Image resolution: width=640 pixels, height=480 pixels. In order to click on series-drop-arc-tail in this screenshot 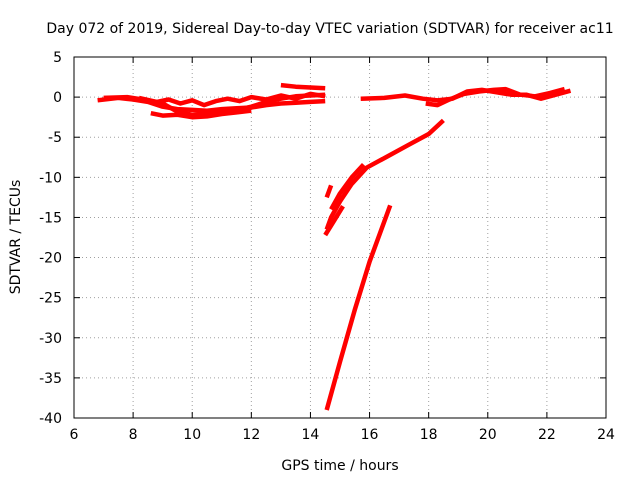, I will do `click(334, 221)`.